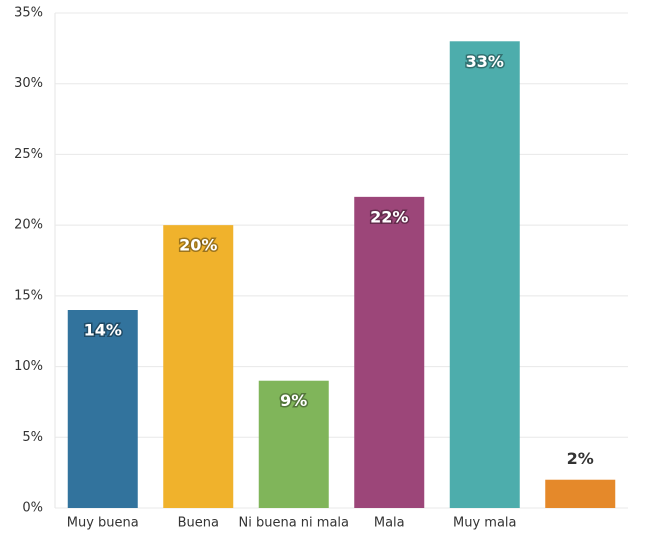 The width and height of the screenshot is (650, 545). I want to click on x-tick-label: Muy mala, so click(485, 523).